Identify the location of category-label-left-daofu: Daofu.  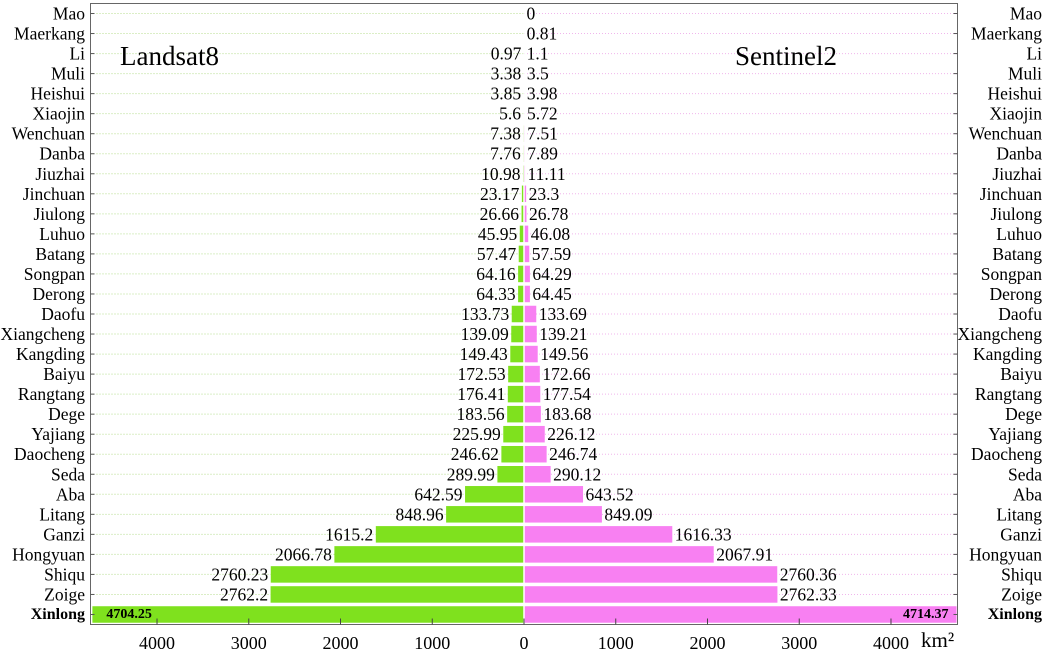
(63, 314).